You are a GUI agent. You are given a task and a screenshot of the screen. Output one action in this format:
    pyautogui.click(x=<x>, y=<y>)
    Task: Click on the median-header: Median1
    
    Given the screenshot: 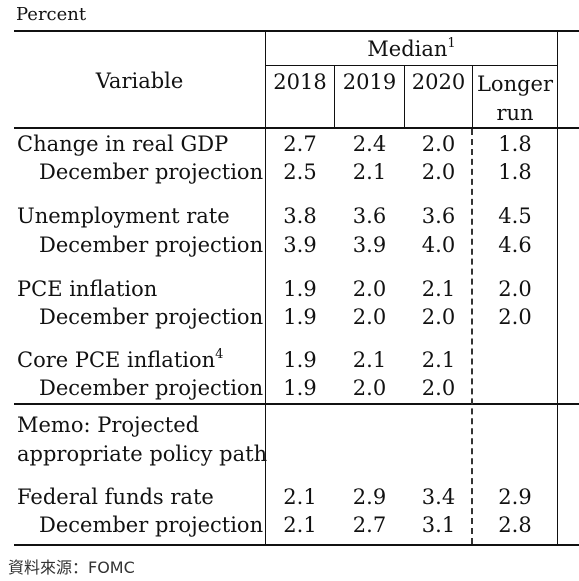 What is the action you would take?
    pyautogui.click(x=411, y=48)
    